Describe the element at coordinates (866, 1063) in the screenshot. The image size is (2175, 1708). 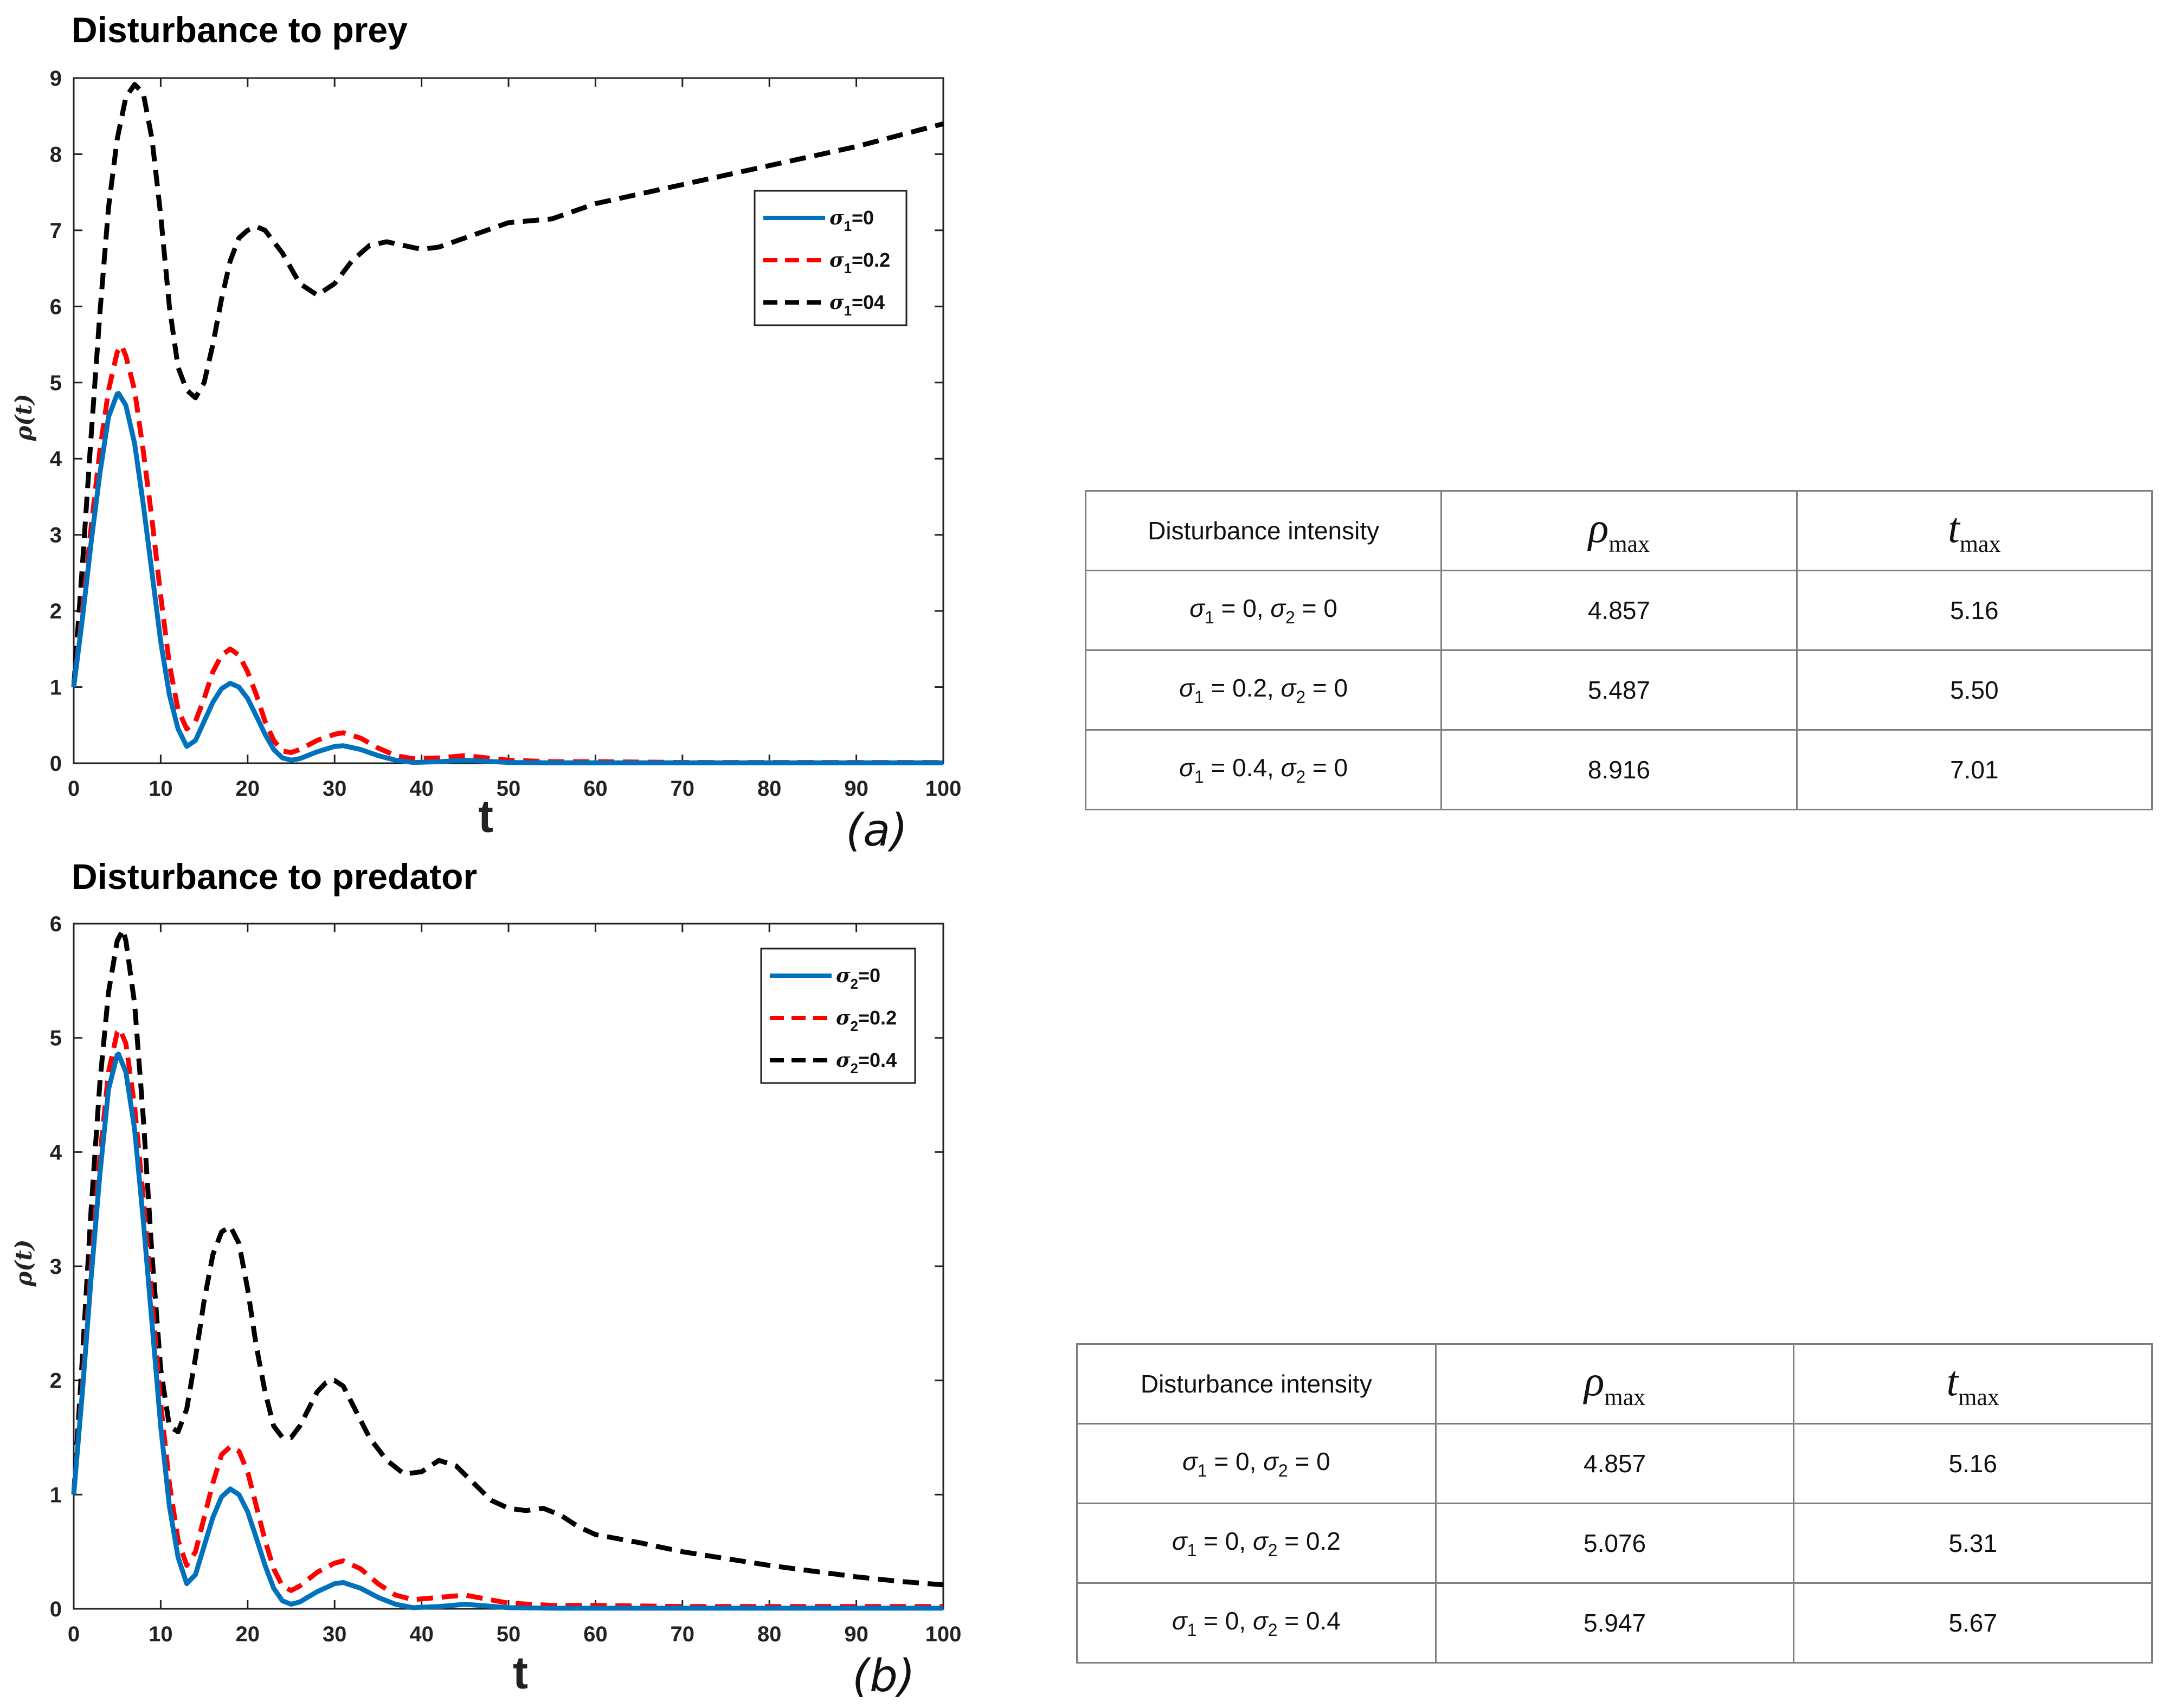
I see `legend-label-2: σ2=0.4` at that location.